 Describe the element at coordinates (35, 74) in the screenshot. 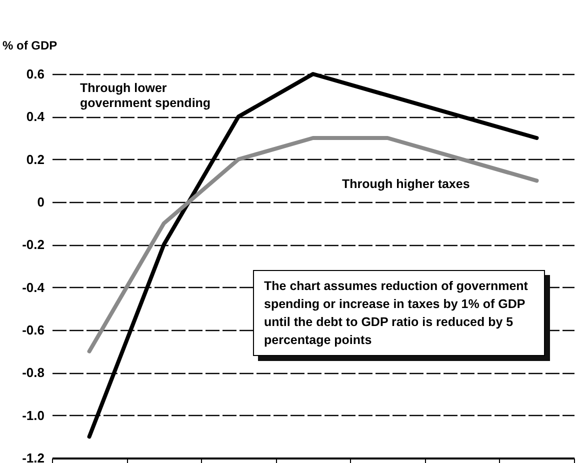

I see `y-tick-label: 0.6` at that location.